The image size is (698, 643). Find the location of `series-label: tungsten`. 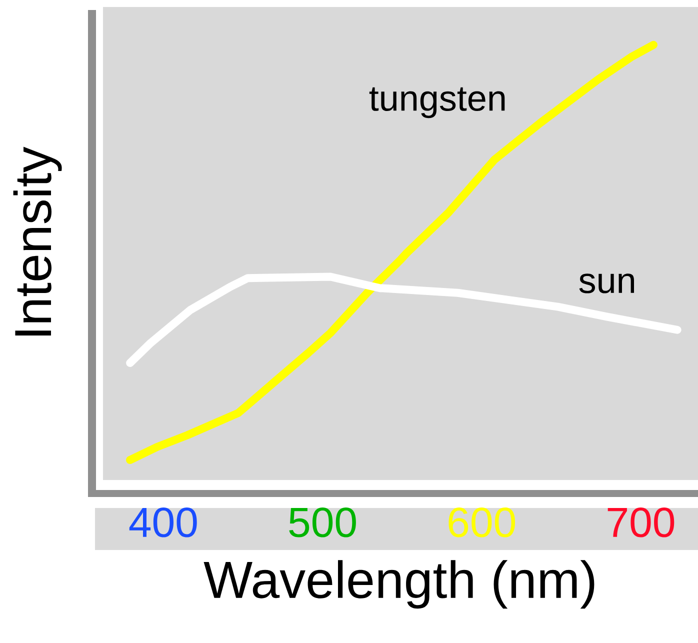

series-label: tungsten is located at coordinates (437, 102).